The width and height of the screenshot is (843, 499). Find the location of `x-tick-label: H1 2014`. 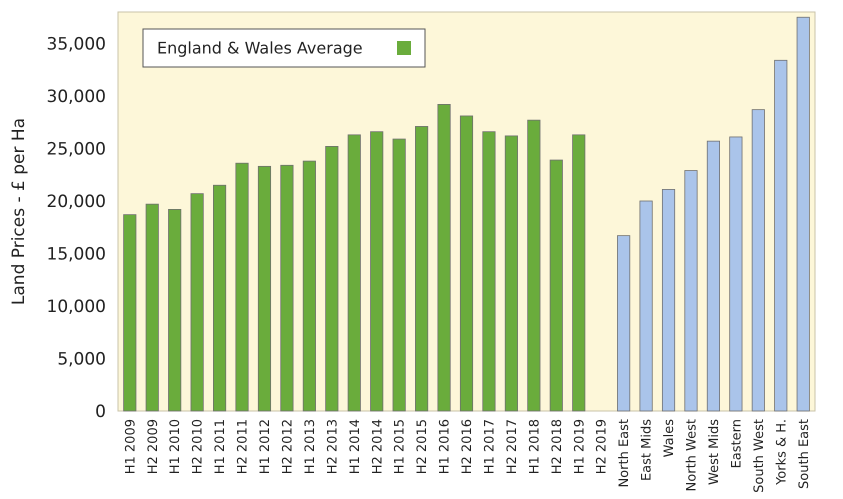

x-tick-label: H1 2014 is located at coordinates (355, 446).